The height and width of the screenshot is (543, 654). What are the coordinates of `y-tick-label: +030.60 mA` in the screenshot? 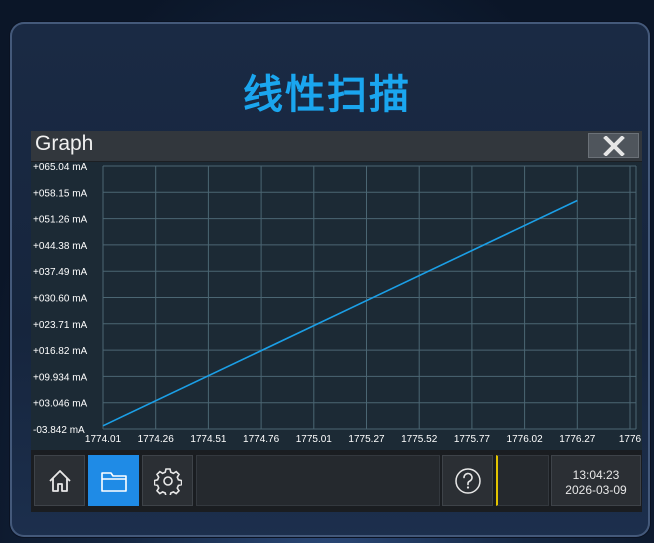 It's located at (60, 299).